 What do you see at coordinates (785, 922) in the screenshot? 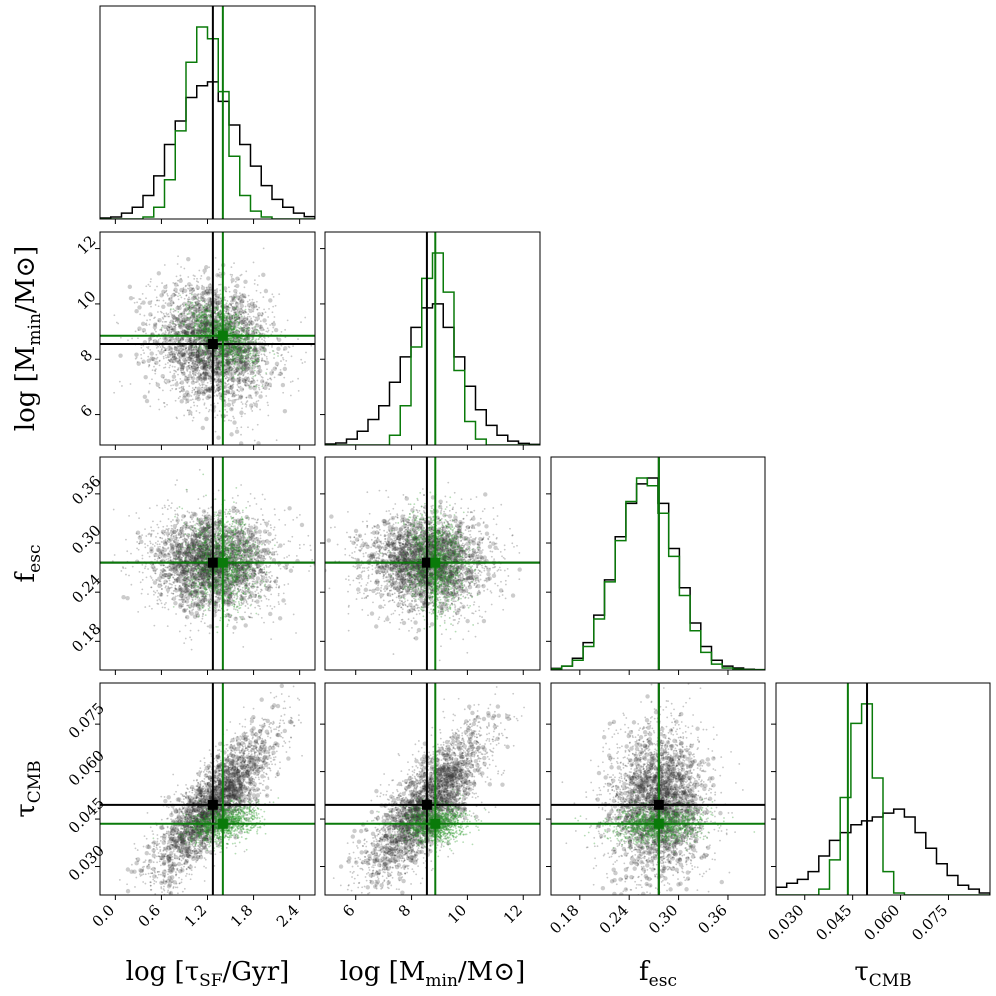
I see `xtick-label-tau_cmb-0: 0.030` at bounding box center [785, 922].